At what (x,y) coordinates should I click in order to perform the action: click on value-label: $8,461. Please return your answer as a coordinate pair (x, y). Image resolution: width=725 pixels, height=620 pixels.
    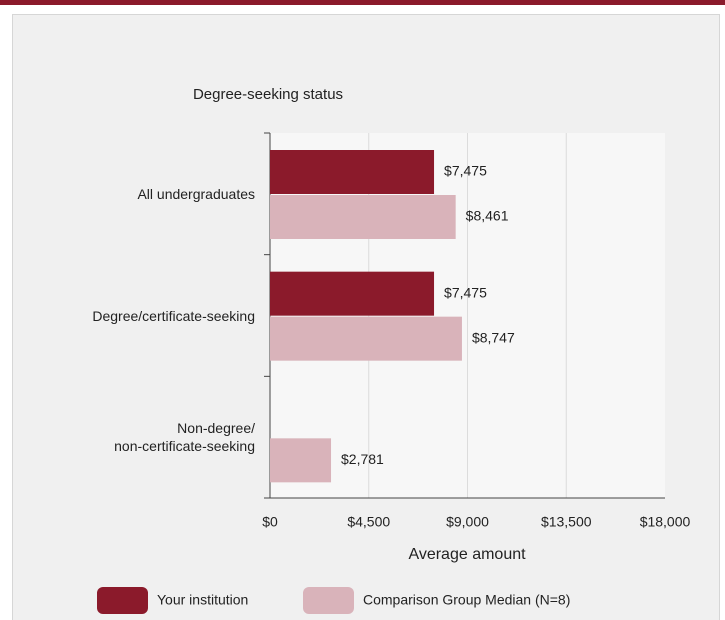
    Looking at the image, I should click on (487, 216).